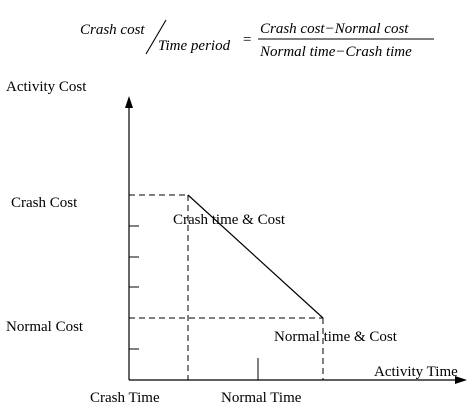 This screenshot has width=474, height=413. What do you see at coordinates (229, 220) in the screenshot?
I see `crash-point-label: Crash time & Cost` at bounding box center [229, 220].